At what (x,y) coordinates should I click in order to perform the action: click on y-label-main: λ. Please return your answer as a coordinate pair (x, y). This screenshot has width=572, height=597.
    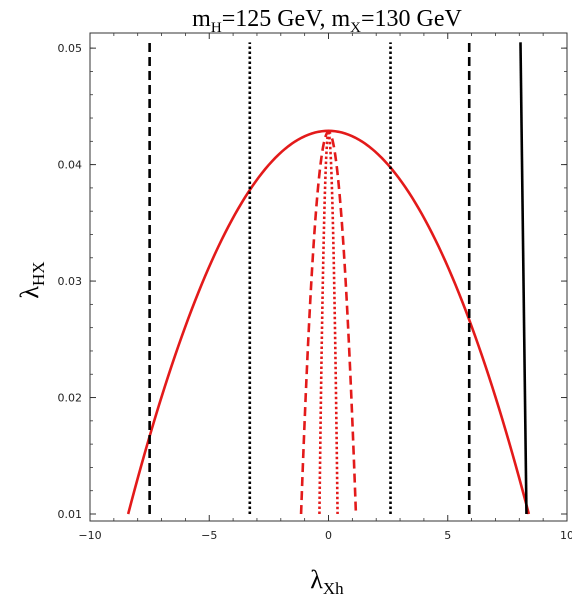
    Looking at the image, I should click on (29, 292).